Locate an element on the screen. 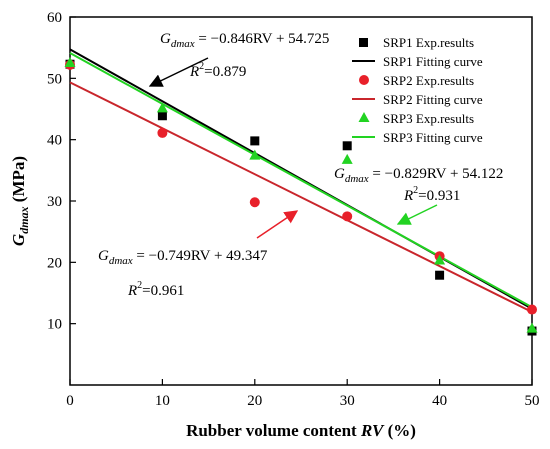 Image resolution: width=550 pixels, height=449 pixels. annotation-srp3: Gdmax = −0.829RV + 54.122 R2=0.931 is located at coordinates (418, 195).